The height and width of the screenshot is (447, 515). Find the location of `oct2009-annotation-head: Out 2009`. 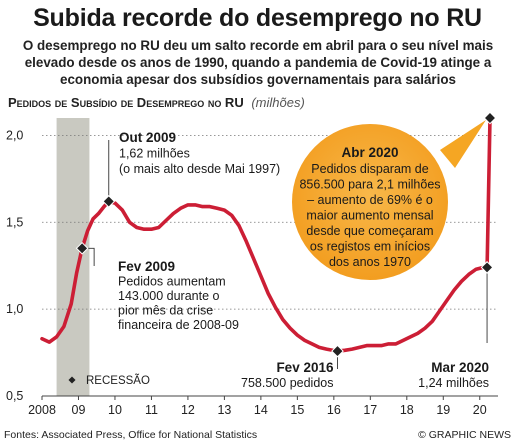

oct2009-annotation-head: Out 2009 is located at coordinates (147, 137).